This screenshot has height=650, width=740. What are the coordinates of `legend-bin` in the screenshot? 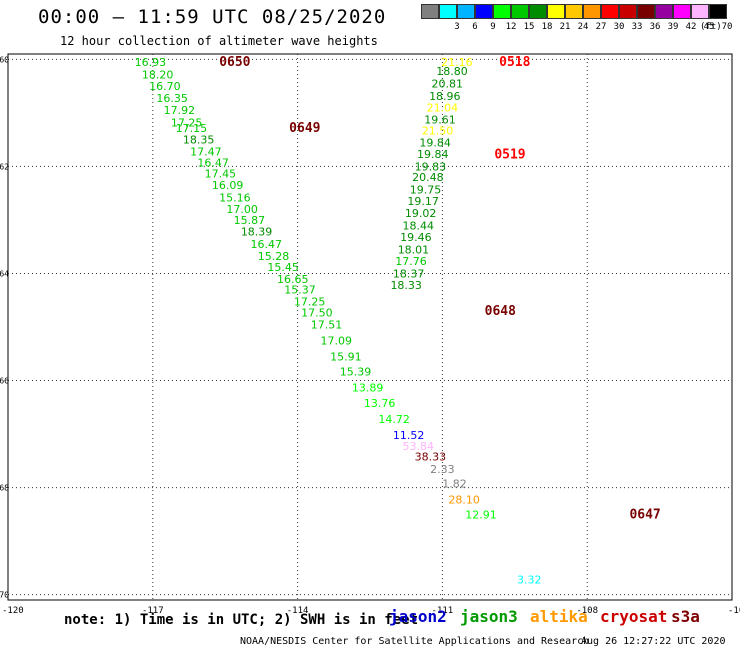 It's located at (430, 12).